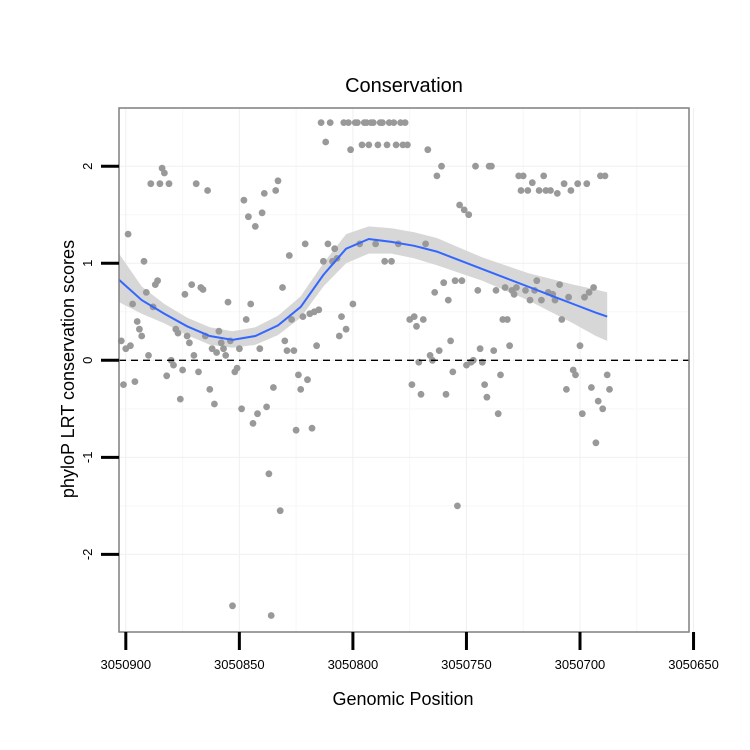 The image size is (750, 750). Describe the element at coordinates (363, 287) in the screenshot. I see `confidence-ribbon` at that location.